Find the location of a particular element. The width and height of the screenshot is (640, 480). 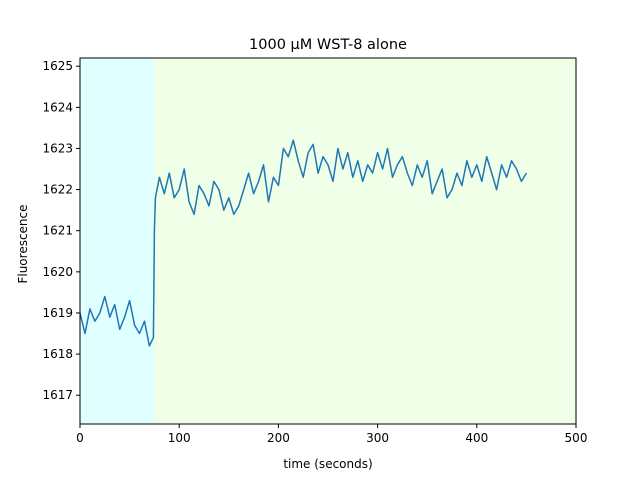

x-tick-label: 100 is located at coordinates (179, 438).